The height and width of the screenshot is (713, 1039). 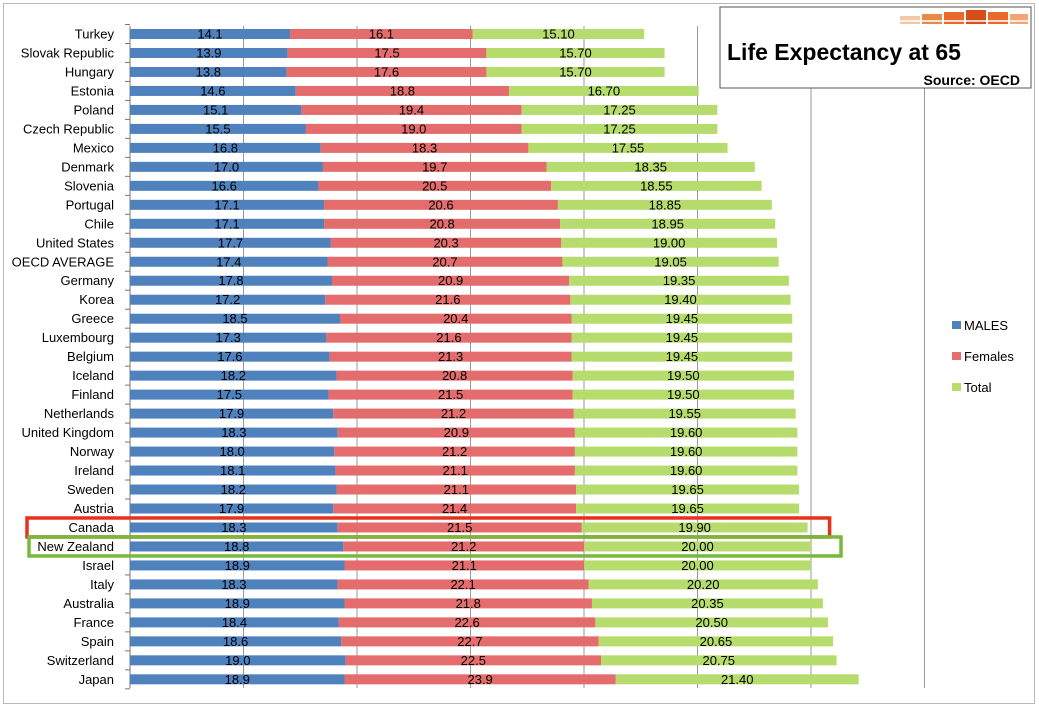 I want to click on category-label: Luxembourg, so click(x=78, y=337).